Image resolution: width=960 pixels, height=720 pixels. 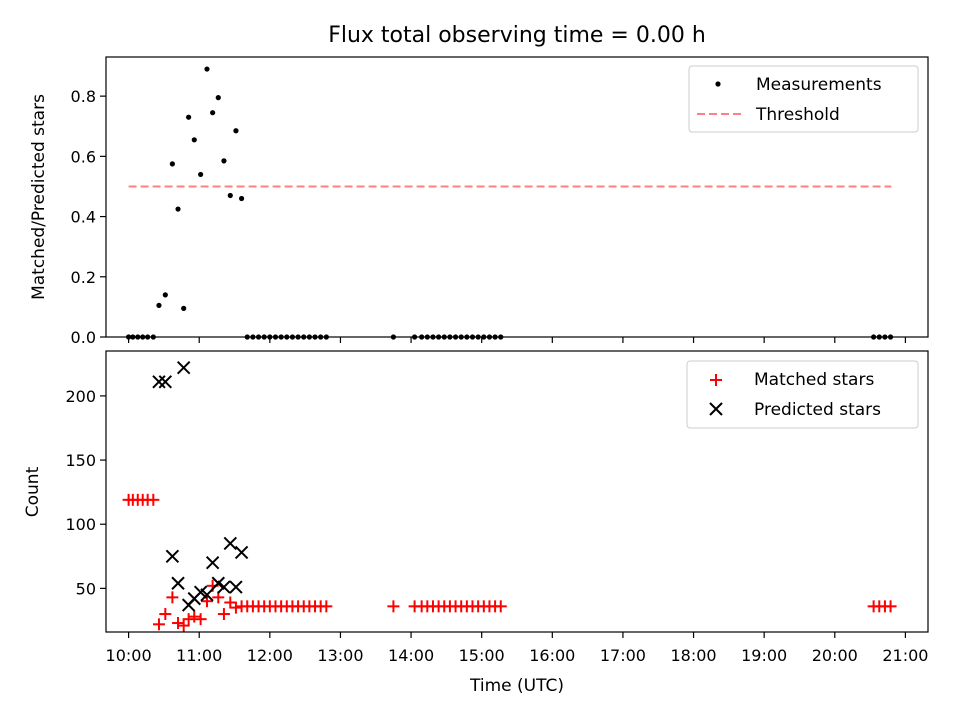 What do you see at coordinates (814, 380) in the screenshot?
I see `legend-matched-label: Matched stars` at bounding box center [814, 380].